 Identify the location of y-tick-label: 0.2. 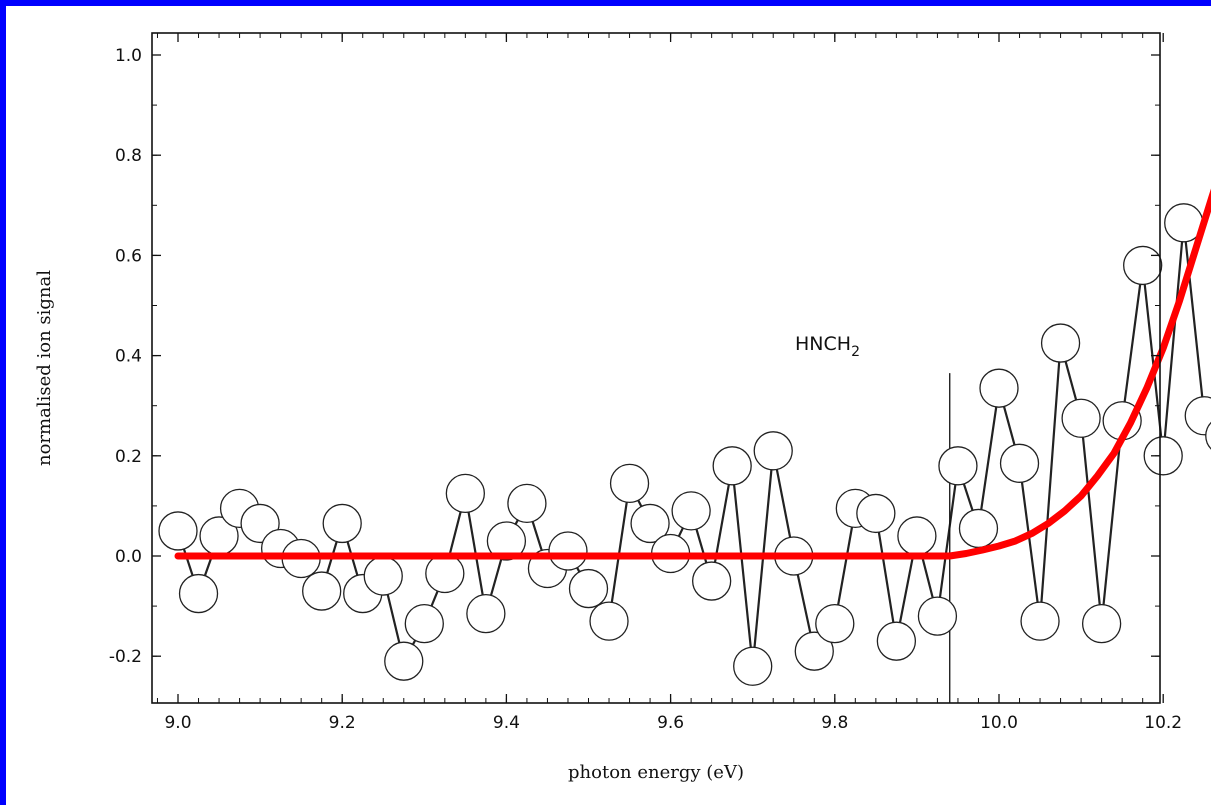
(128, 457).